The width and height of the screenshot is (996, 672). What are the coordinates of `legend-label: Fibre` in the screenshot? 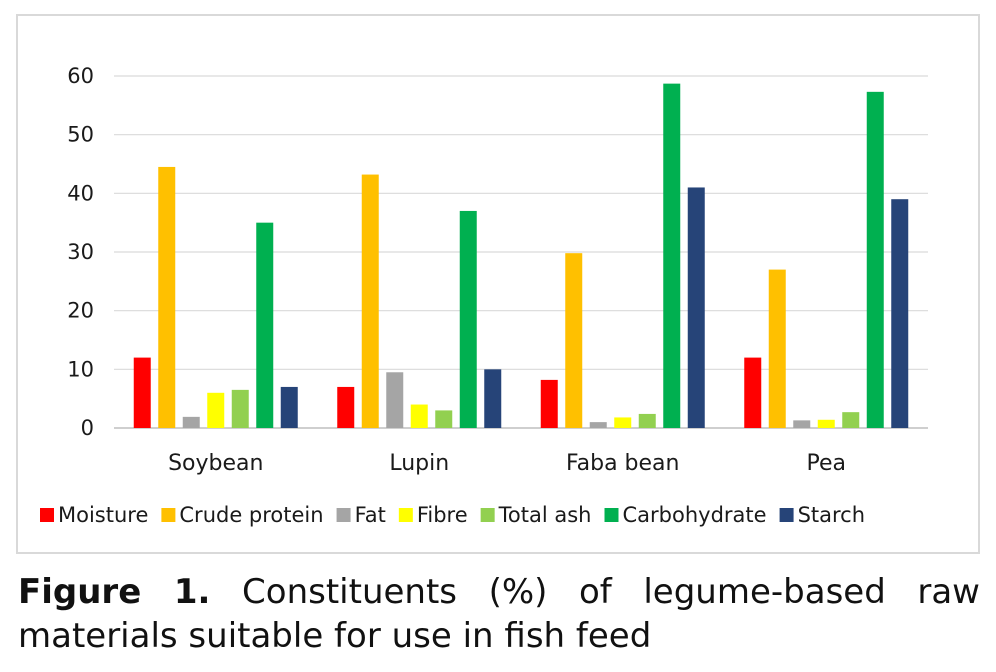 It's located at (442, 515).